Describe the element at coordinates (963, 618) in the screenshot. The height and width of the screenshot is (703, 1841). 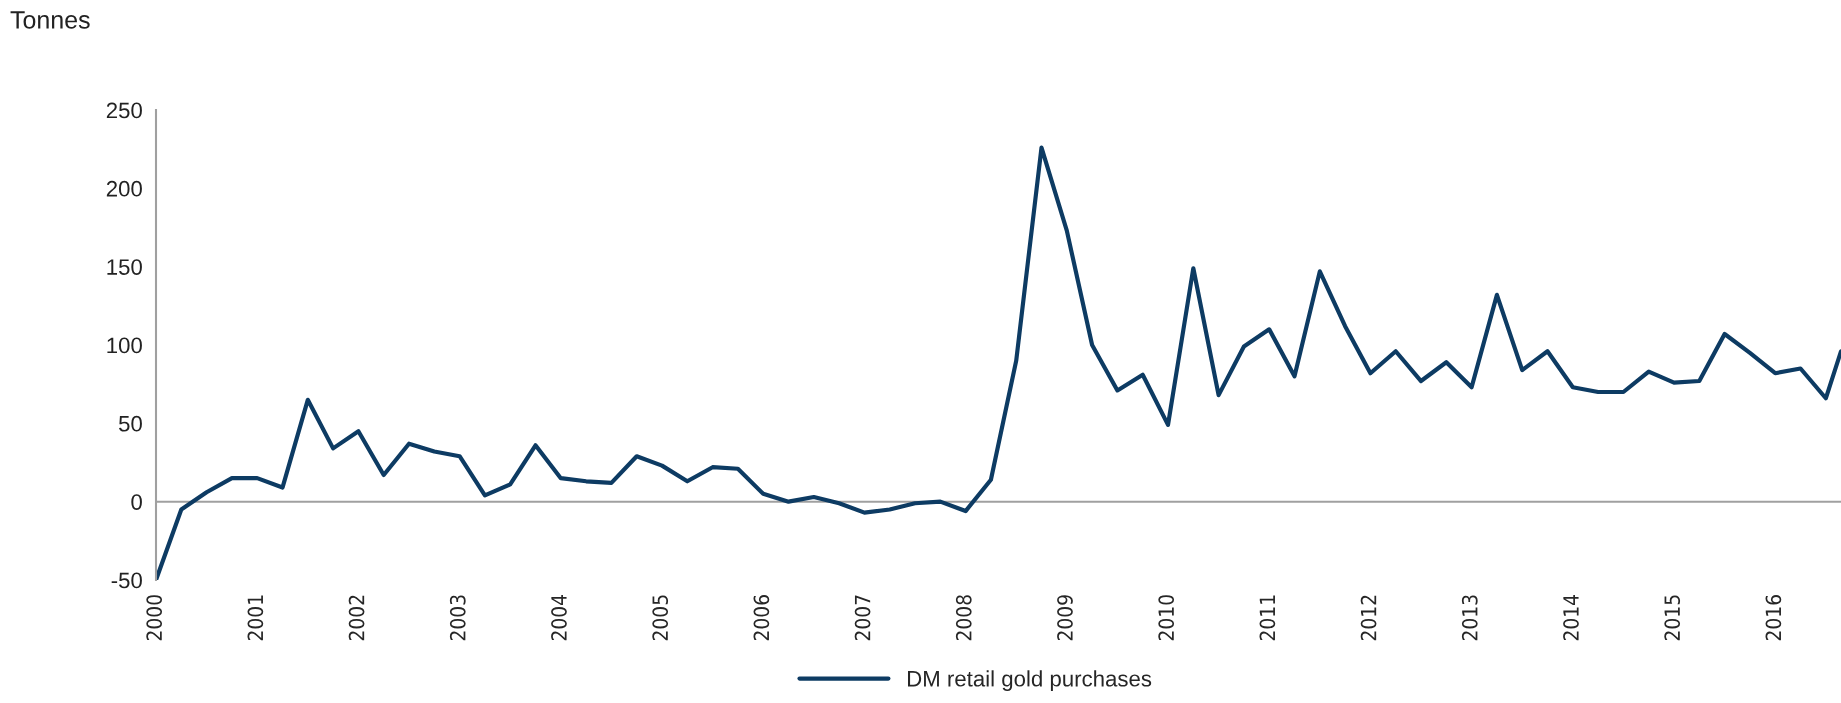
I see `x-tick-label: 2008` at that location.